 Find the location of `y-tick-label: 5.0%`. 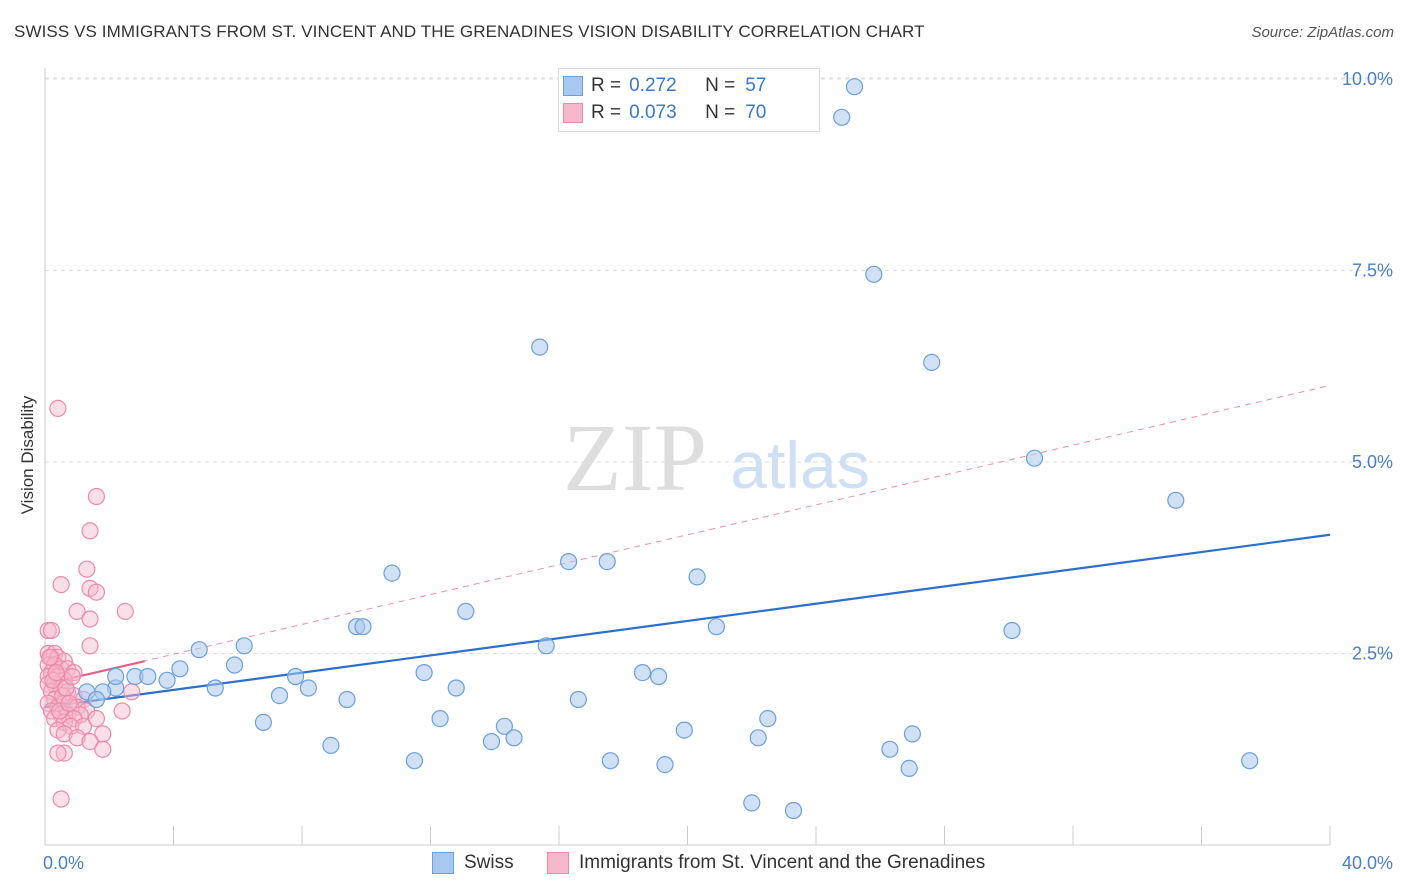

y-tick-label: 5.0% is located at coordinates (1372, 462).